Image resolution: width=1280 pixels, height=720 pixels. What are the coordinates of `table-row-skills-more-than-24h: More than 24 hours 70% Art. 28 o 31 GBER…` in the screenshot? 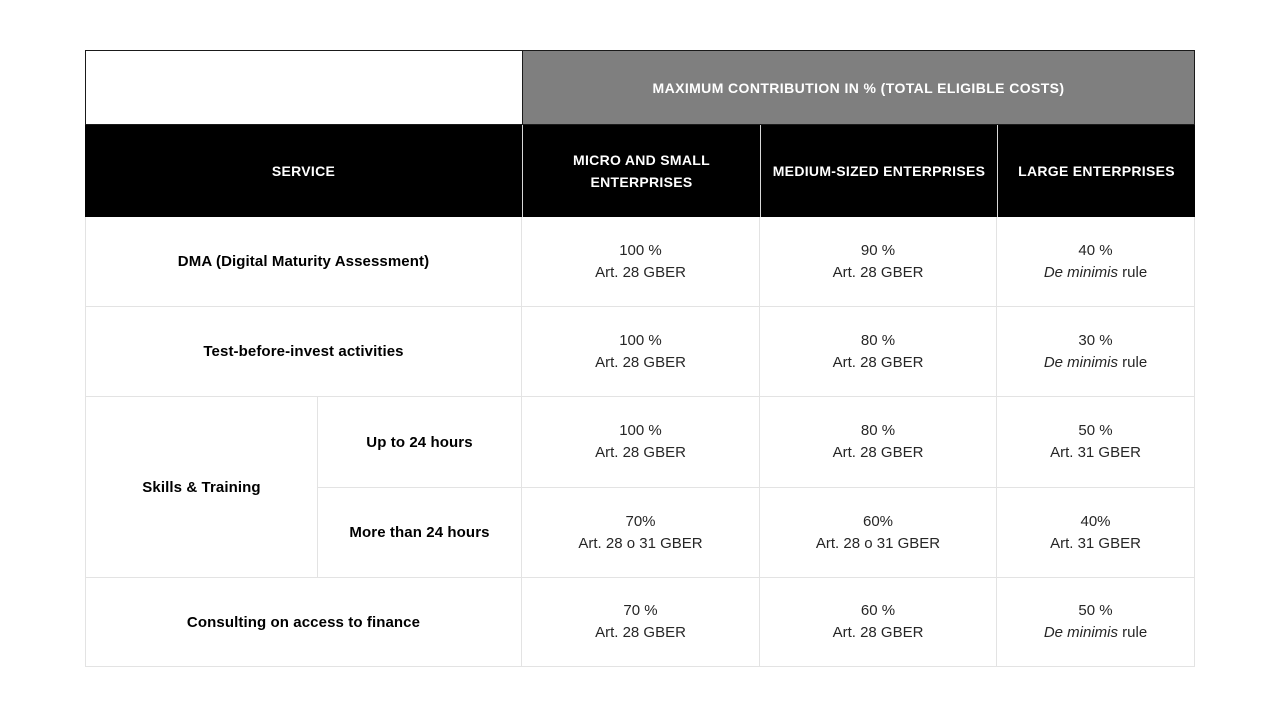 It's located at (640, 533).